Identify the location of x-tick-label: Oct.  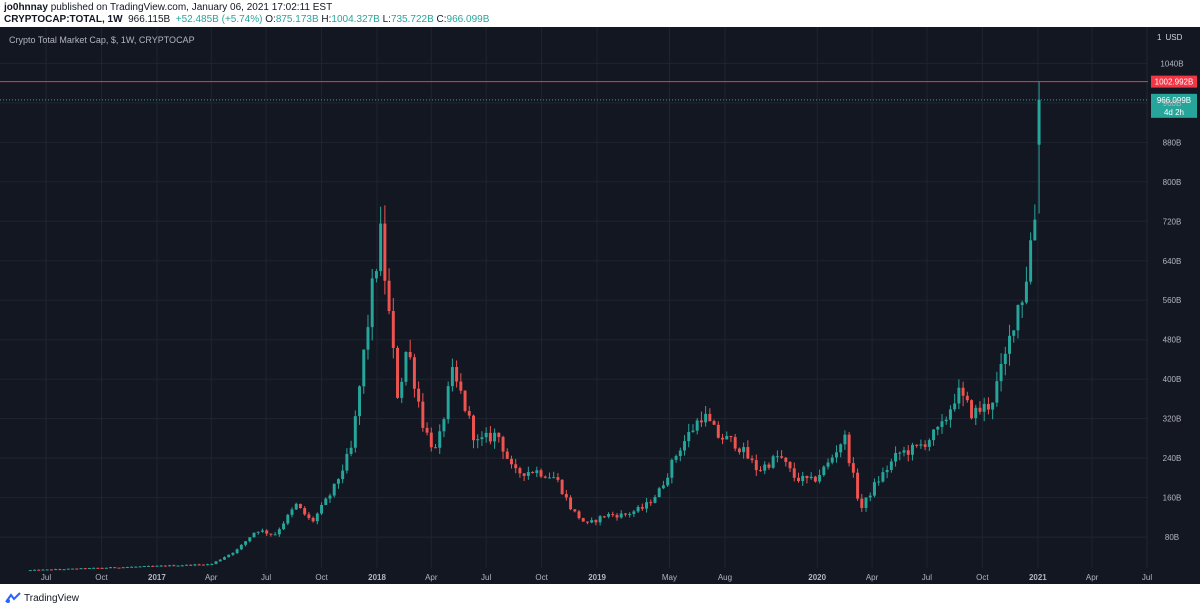
(321, 577).